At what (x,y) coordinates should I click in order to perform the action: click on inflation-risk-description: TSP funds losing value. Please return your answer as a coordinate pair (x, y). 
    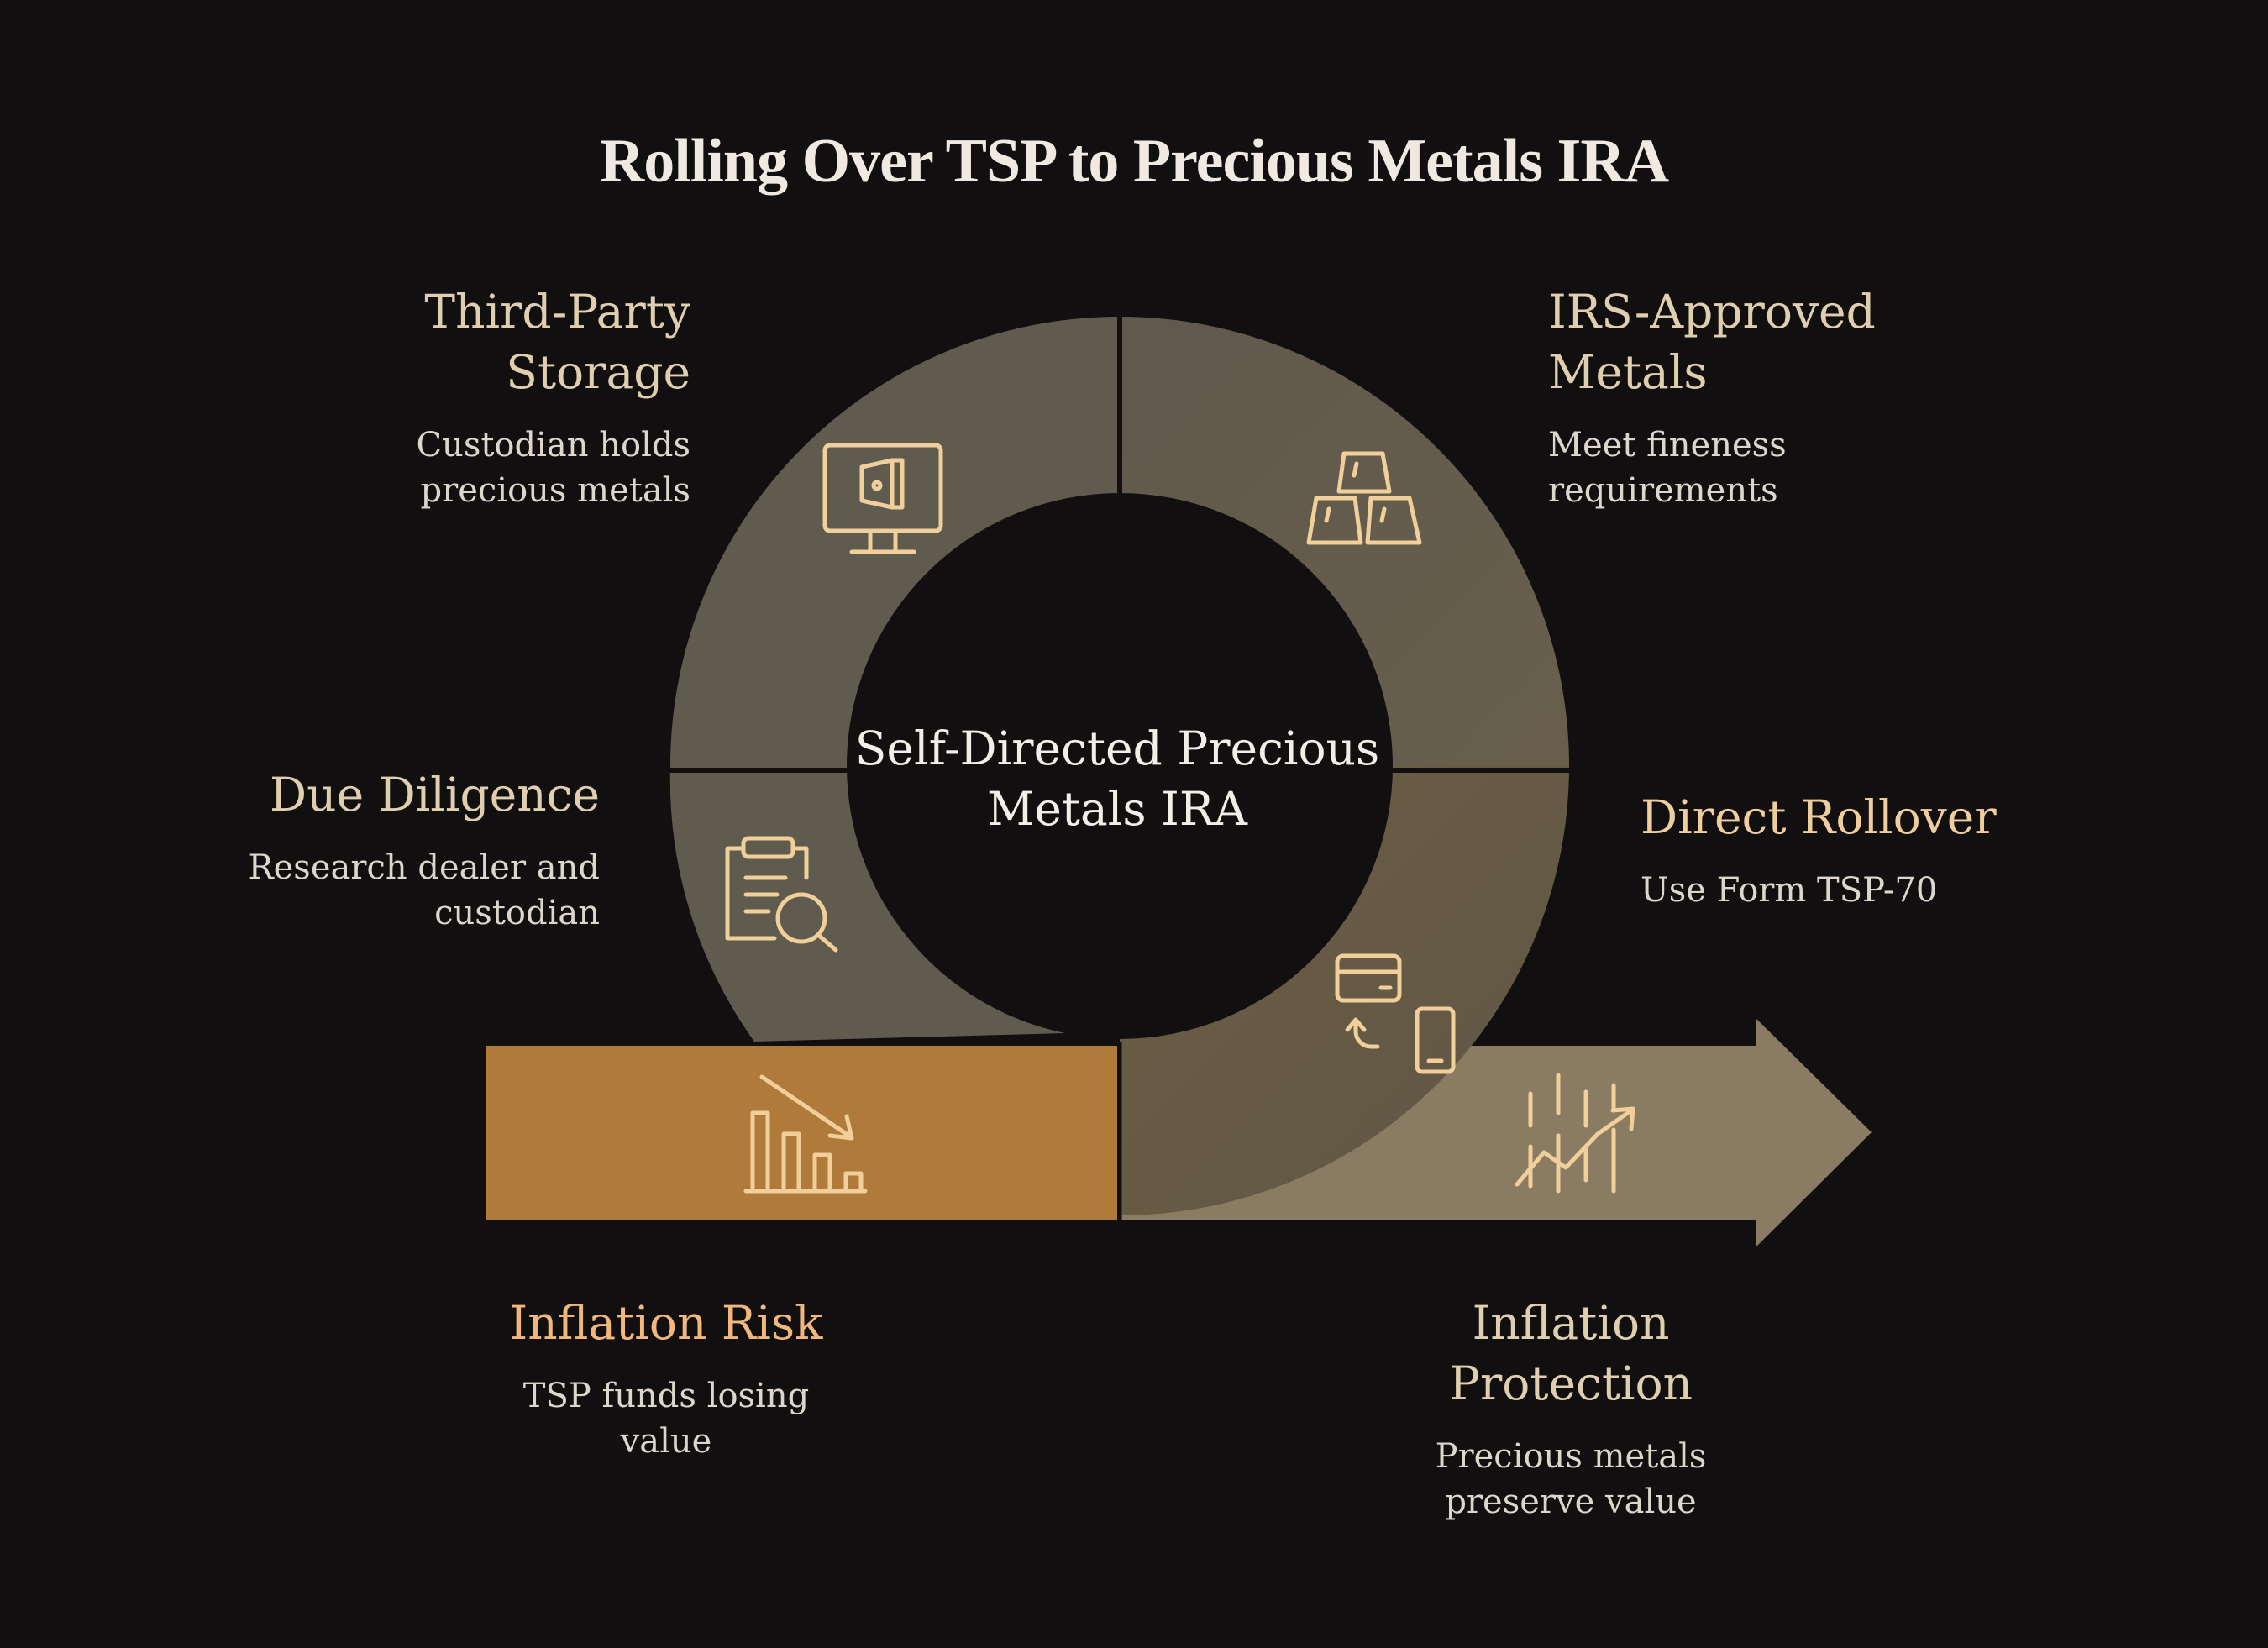
    Looking at the image, I should click on (666, 1419).